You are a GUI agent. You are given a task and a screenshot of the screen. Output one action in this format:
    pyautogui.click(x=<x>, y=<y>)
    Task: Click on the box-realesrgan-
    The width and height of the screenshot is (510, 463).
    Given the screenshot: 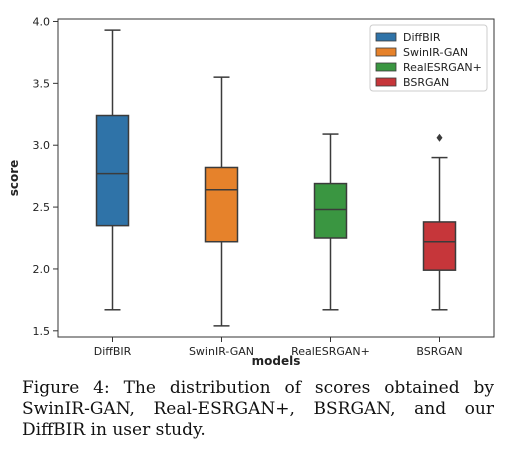 What is the action you would take?
    pyautogui.click(x=330, y=222)
    